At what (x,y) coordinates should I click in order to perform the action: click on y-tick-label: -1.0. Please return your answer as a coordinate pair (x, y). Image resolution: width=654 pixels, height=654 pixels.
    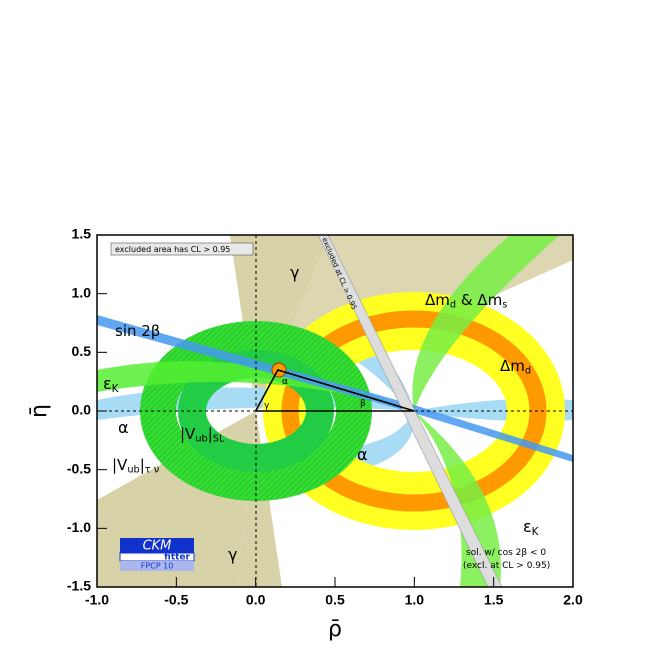
    Looking at the image, I should click on (79, 527).